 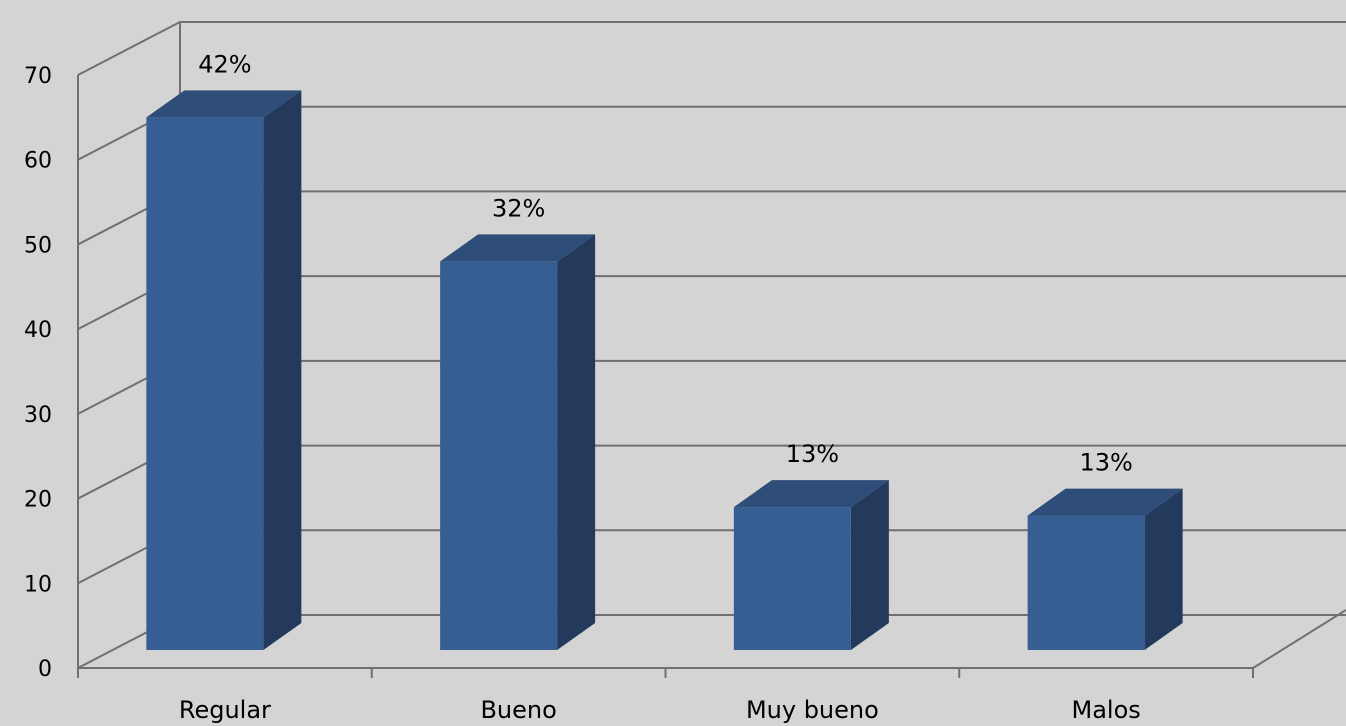 What do you see at coordinates (129, 48) in the screenshot?
I see `grid-line-side` at bounding box center [129, 48].